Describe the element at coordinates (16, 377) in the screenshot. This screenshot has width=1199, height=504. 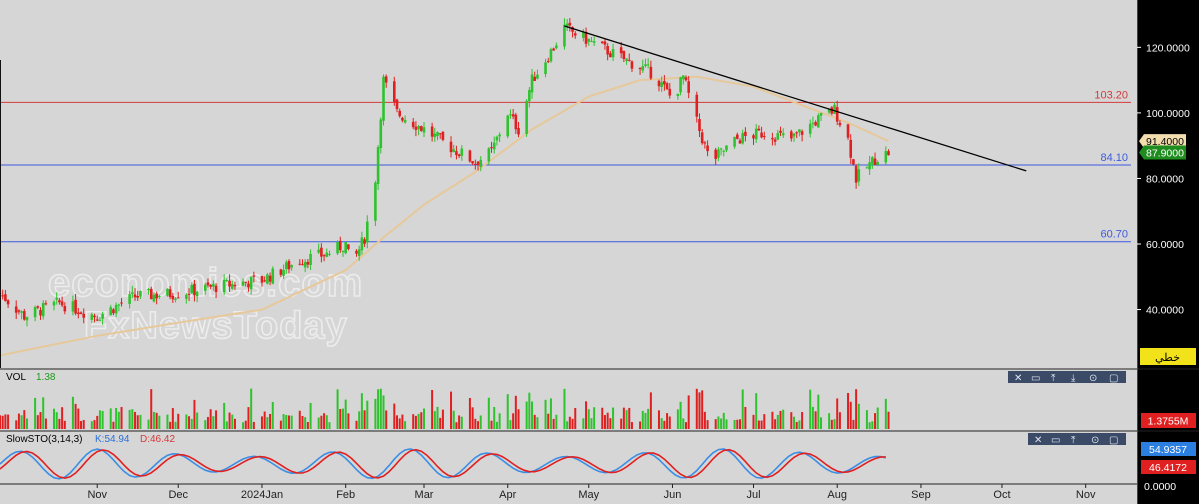
I see `volume-title: VOL` at that location.